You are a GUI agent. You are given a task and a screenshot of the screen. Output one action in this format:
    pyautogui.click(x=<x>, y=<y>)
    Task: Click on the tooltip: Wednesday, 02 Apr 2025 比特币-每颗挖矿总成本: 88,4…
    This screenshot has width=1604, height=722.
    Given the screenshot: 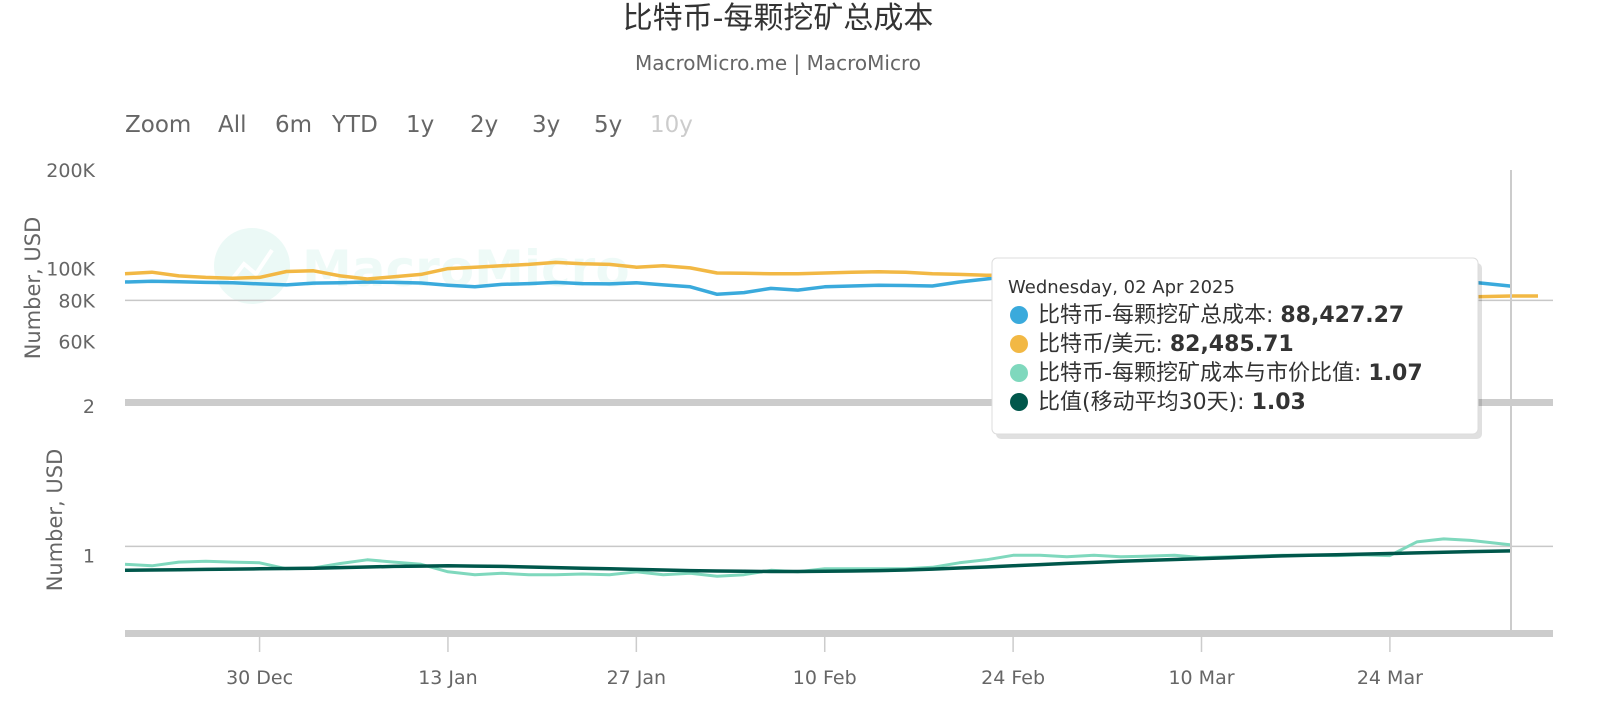 What is the action you would take?
    pyautogui.click(x=1236, y=348)
    